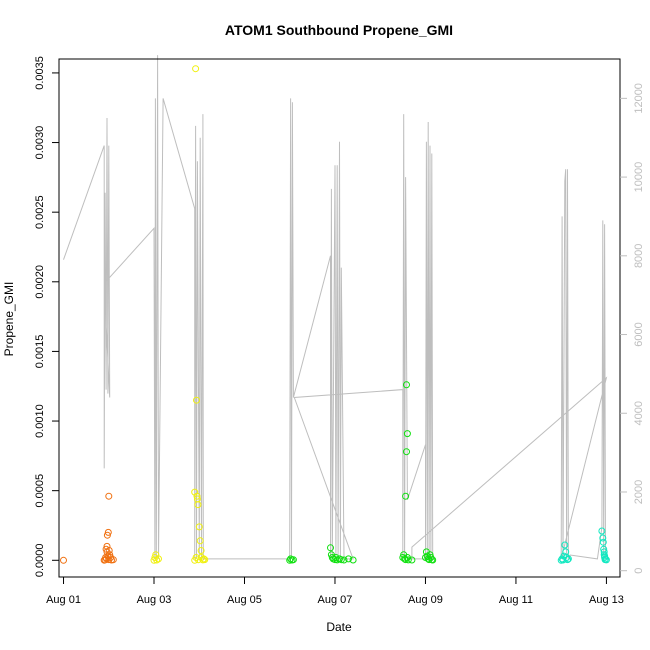 The image size is (650, 650). Describe the element at coordinates (154, 600) in the screenshot. I see `x-tick-label: Aug 03` at that location.